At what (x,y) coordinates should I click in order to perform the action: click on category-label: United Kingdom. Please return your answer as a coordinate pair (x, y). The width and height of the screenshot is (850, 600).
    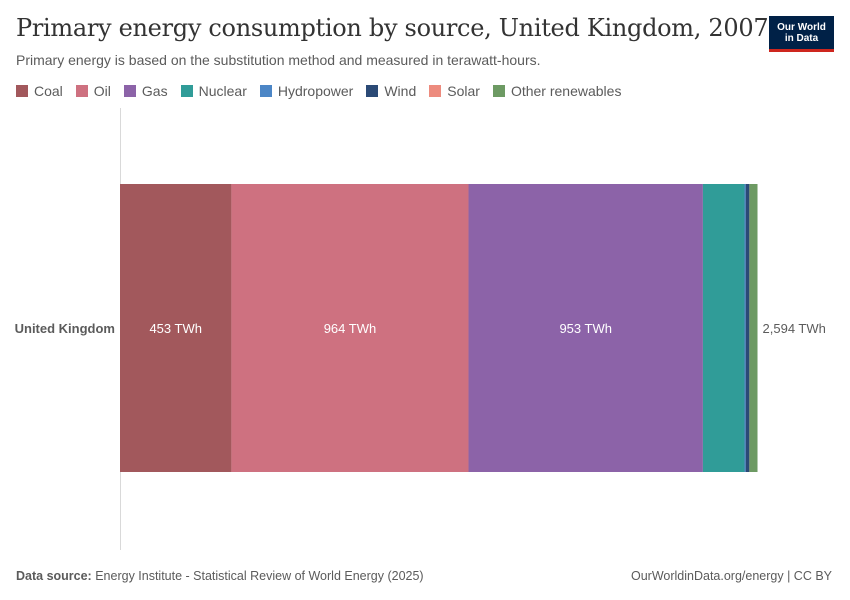
    Looking at the image, I should click on (65, 328).